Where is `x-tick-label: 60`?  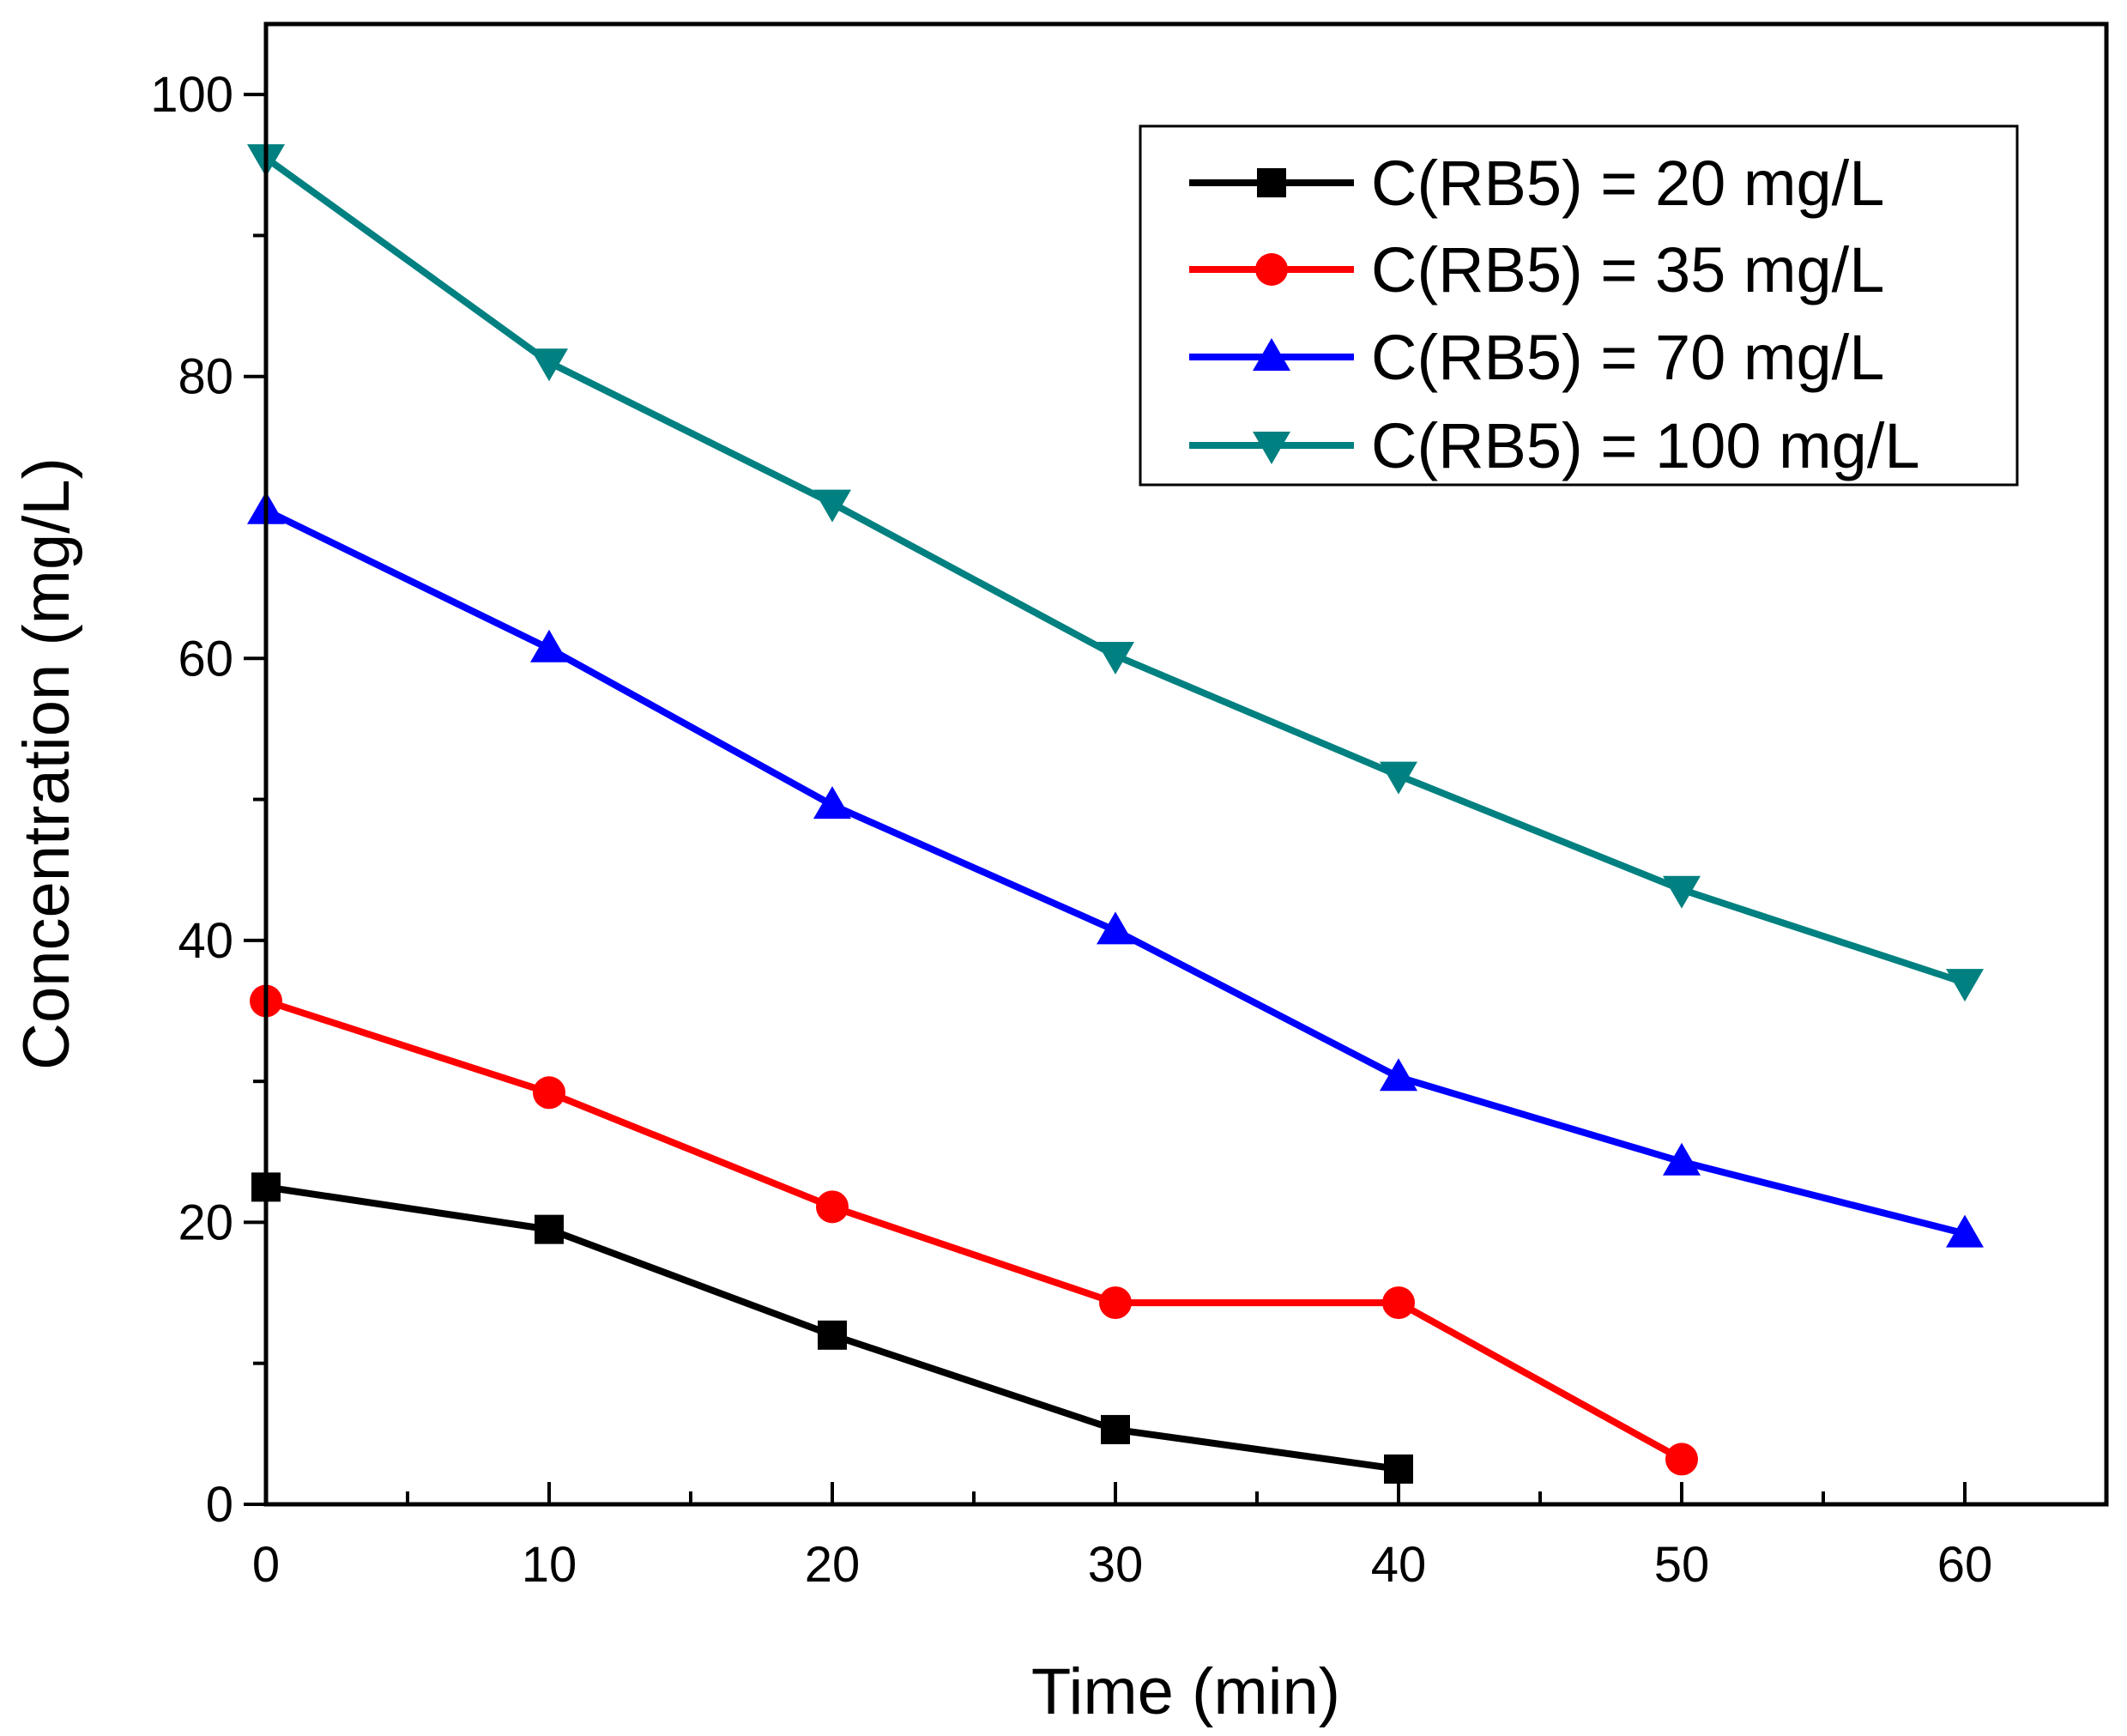
x-tick-label: 60 is located at coordinates (1965, 1565).